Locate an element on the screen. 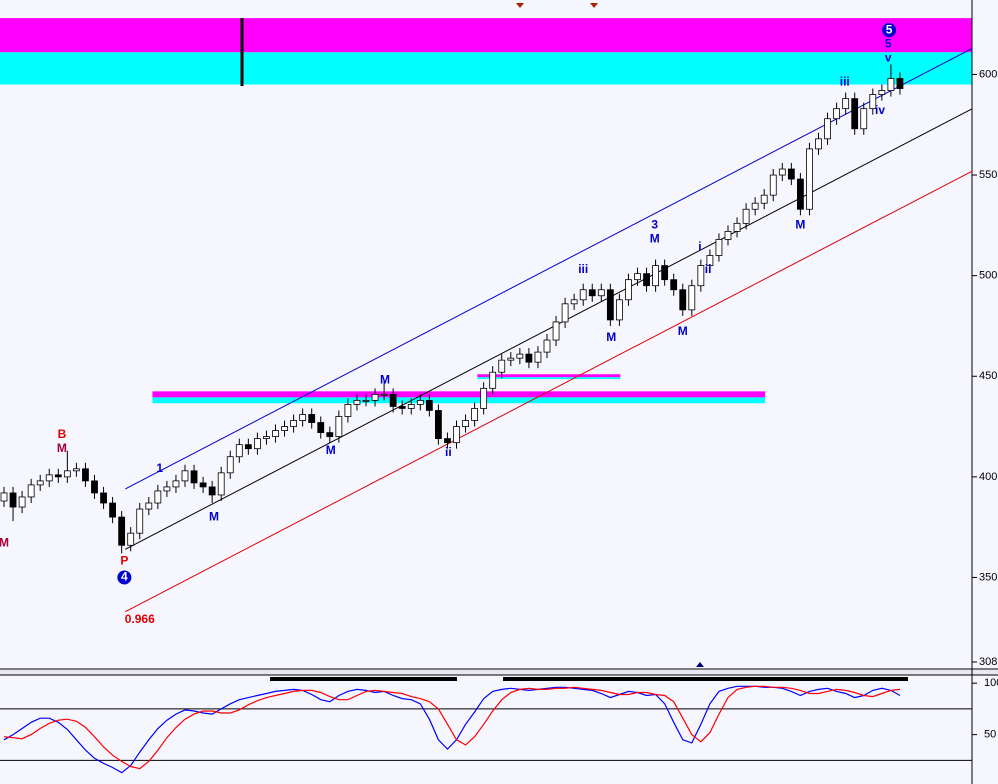 This screenshot has width=998, height=784. wave-label: ii is located at coordinates (448, 452).